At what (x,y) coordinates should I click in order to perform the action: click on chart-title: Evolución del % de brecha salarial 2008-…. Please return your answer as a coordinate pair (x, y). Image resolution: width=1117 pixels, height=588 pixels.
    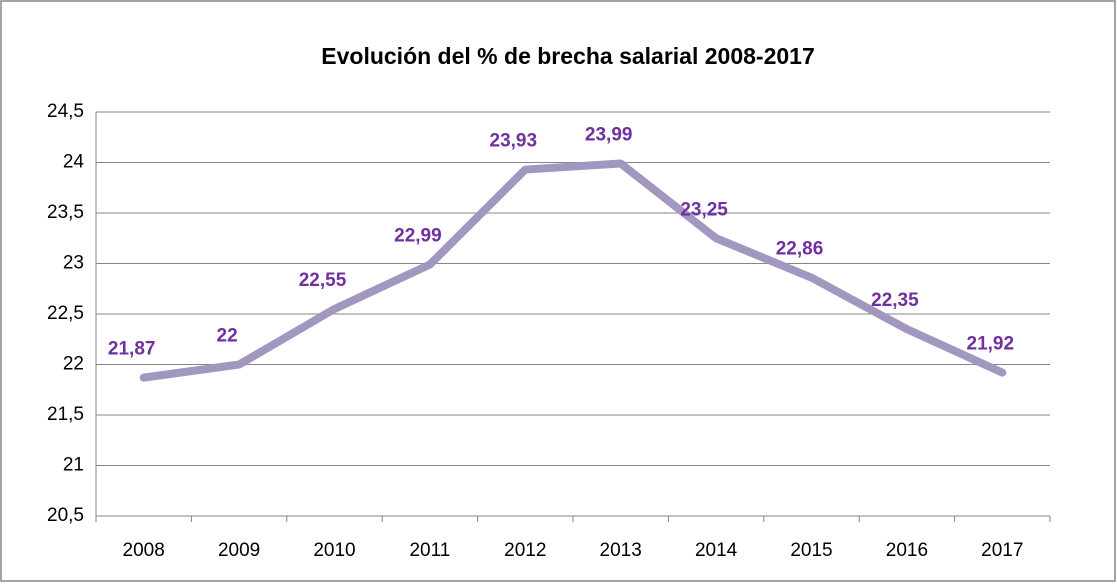
    Looking at the image, I should click on (567, 56).